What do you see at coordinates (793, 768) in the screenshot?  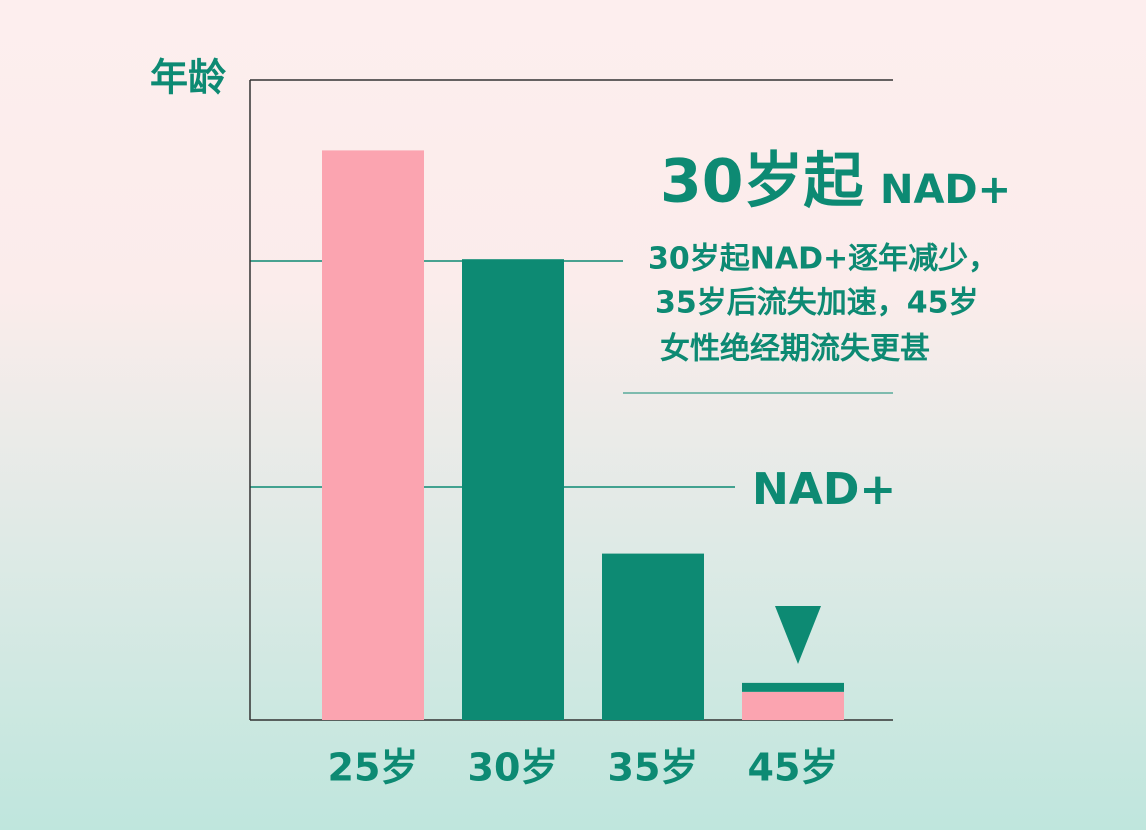 I see `x-tick-label: 45岁` at bounding box center [793, 768].